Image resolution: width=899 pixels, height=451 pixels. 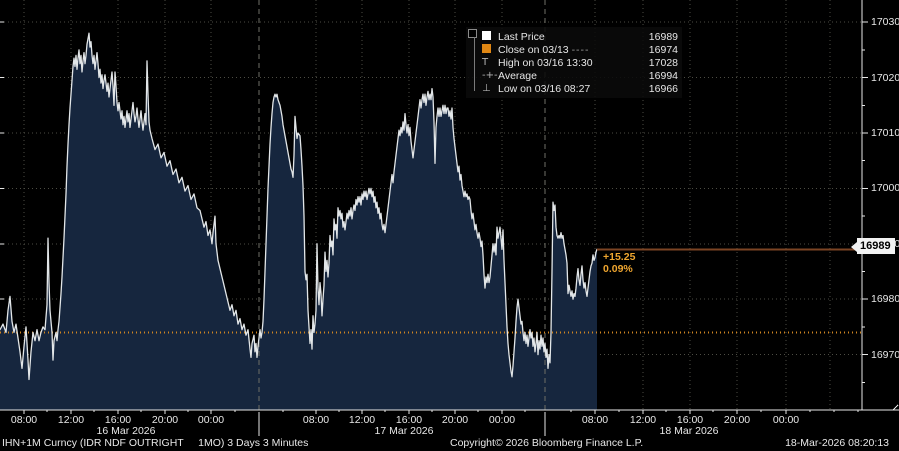 What do you see at coordinates (663, 88) in the screenshot?
I see `legend-value: 16966` at bounding box center [663, 88].